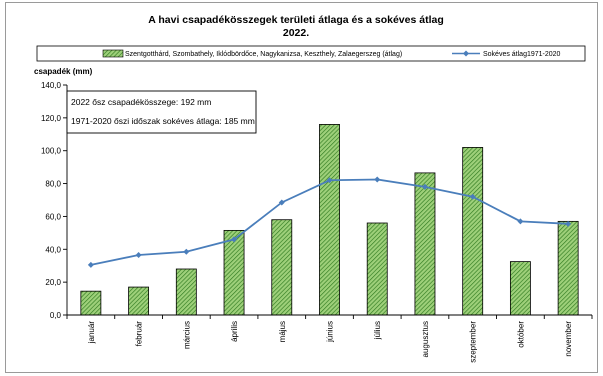 The width and height of the screenshot is (603, 376). I want to click on legend-box, so click(311, 53).